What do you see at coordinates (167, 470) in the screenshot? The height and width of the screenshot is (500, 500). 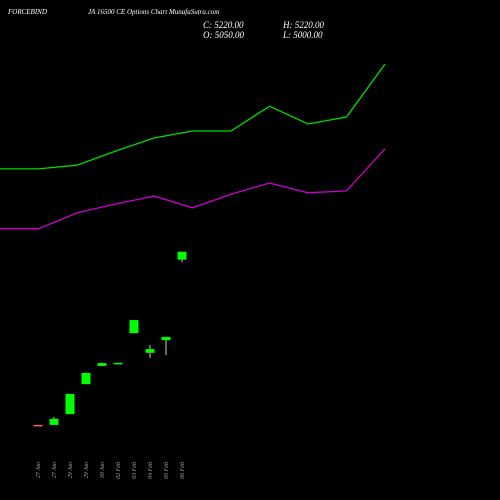 I see `x-tick-label: 05 Feb` at bounding box center [167, 470].